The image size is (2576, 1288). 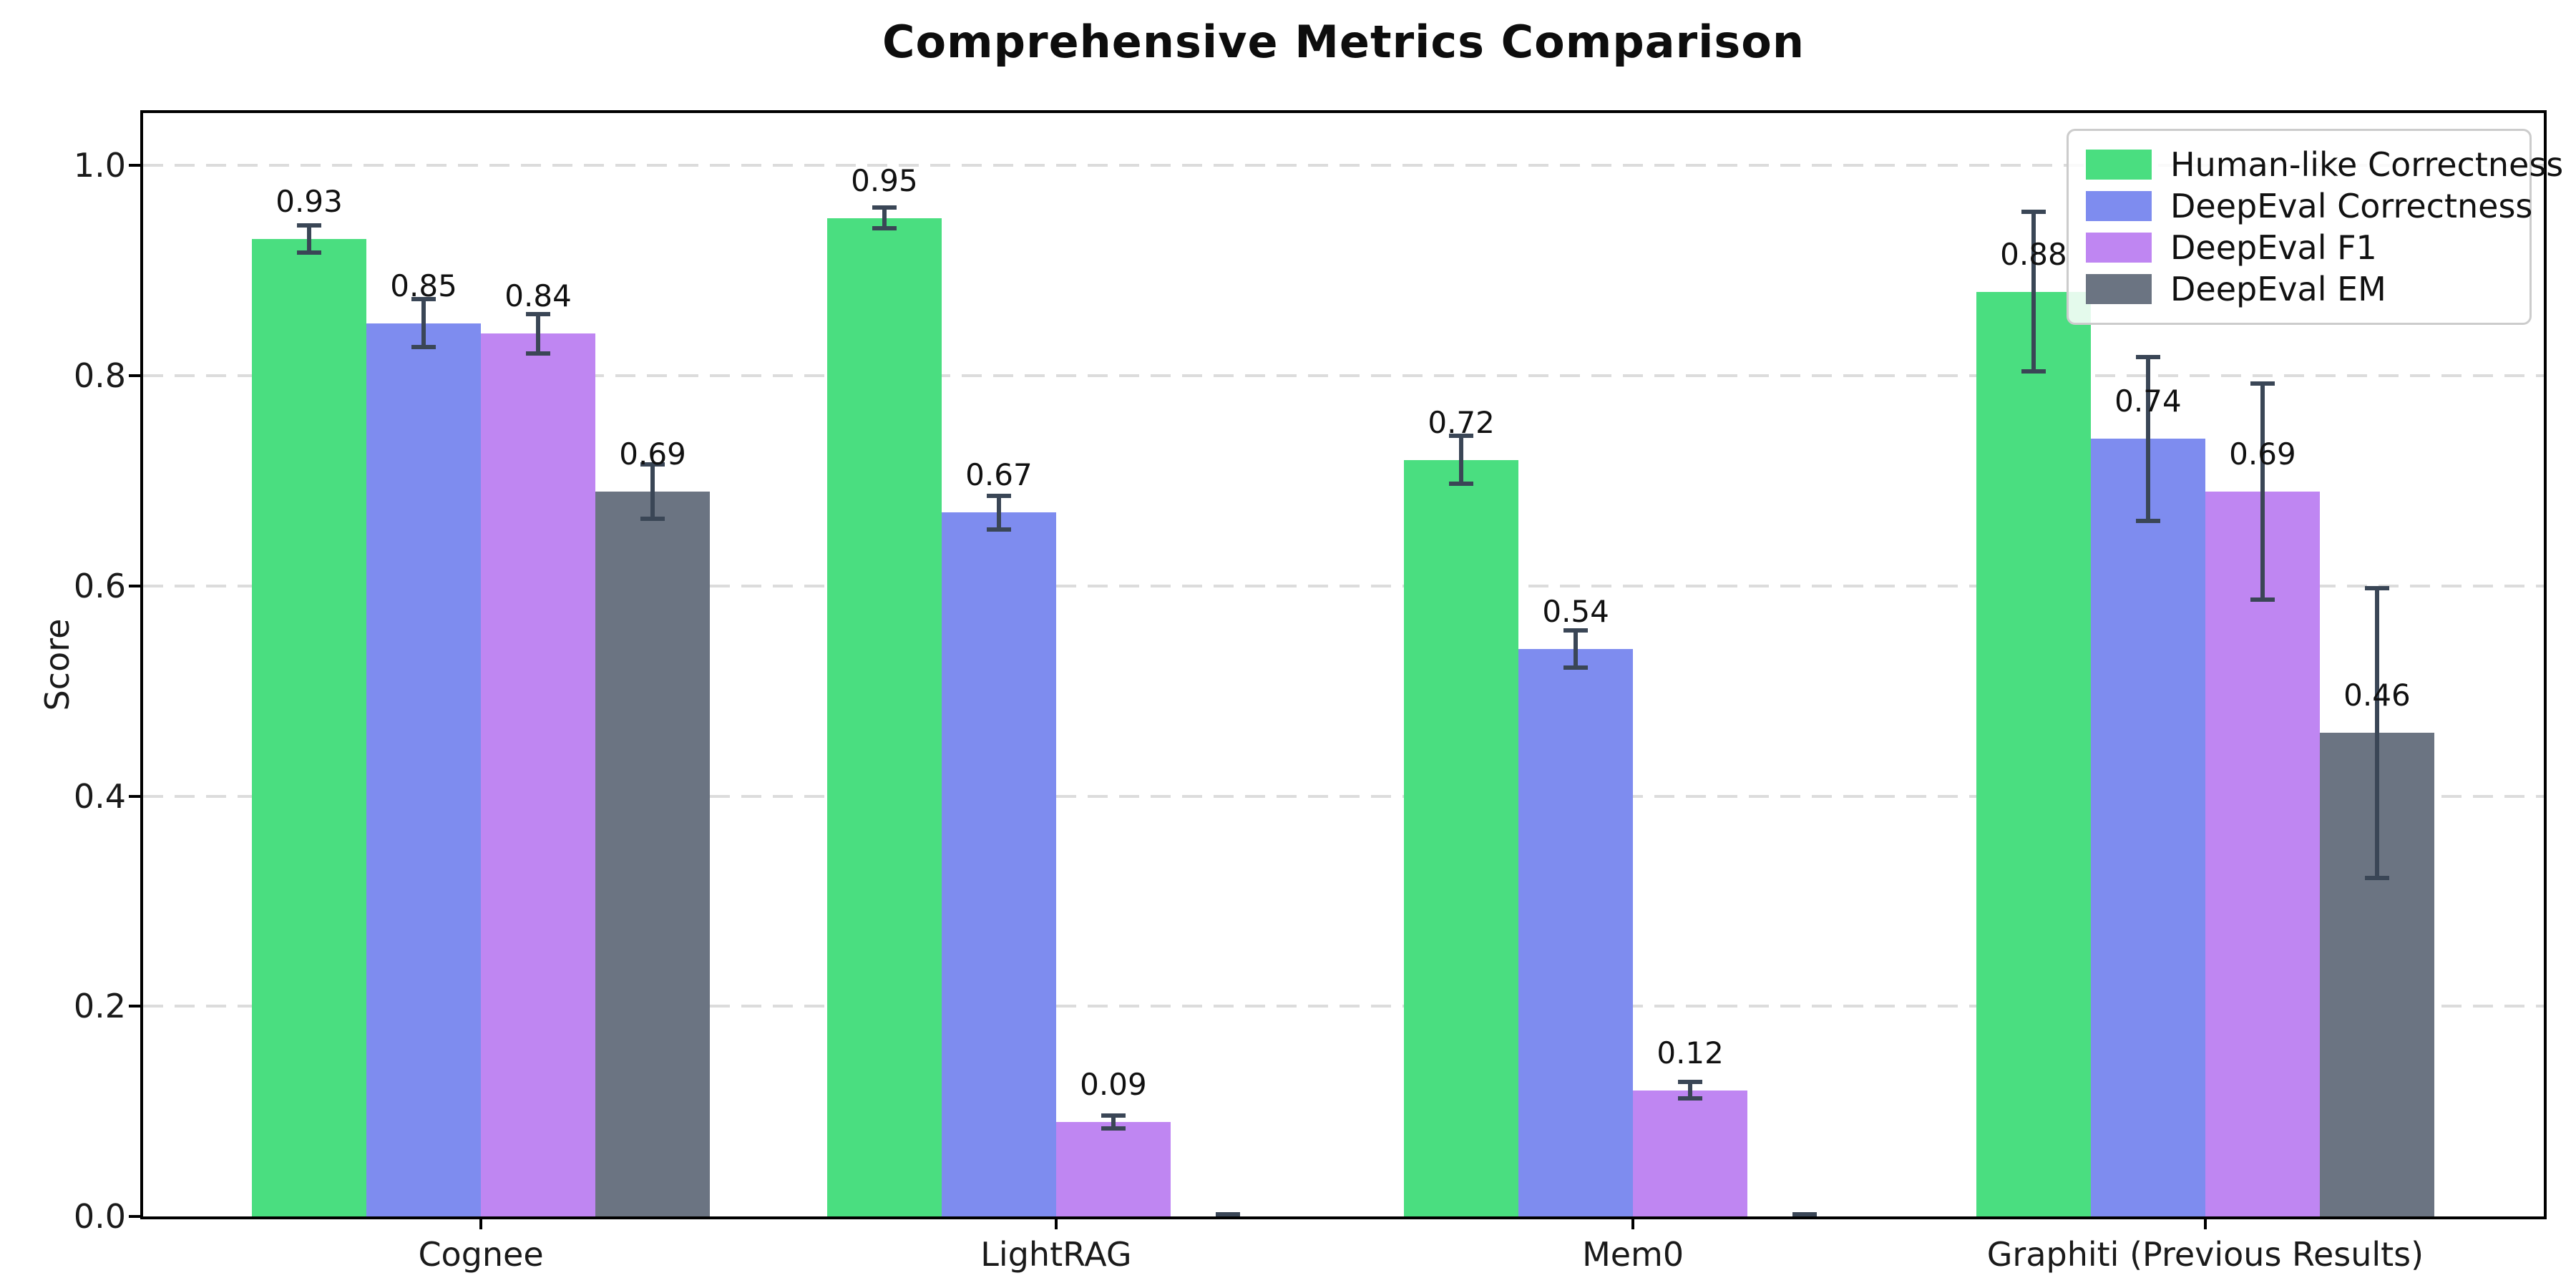 I want to click on legend-item: DeepEval EM, so click(x=2299, y=289).